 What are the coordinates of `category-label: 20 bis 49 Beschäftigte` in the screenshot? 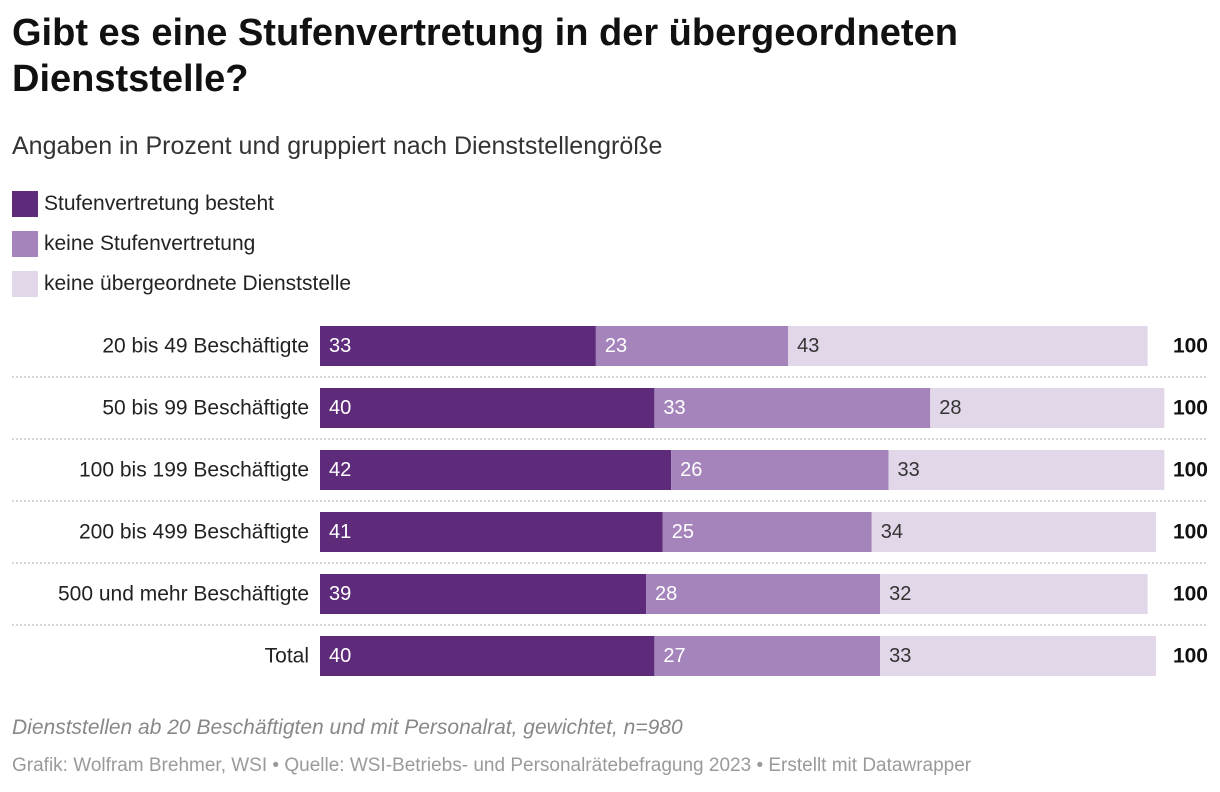 It's located at (205, 346).